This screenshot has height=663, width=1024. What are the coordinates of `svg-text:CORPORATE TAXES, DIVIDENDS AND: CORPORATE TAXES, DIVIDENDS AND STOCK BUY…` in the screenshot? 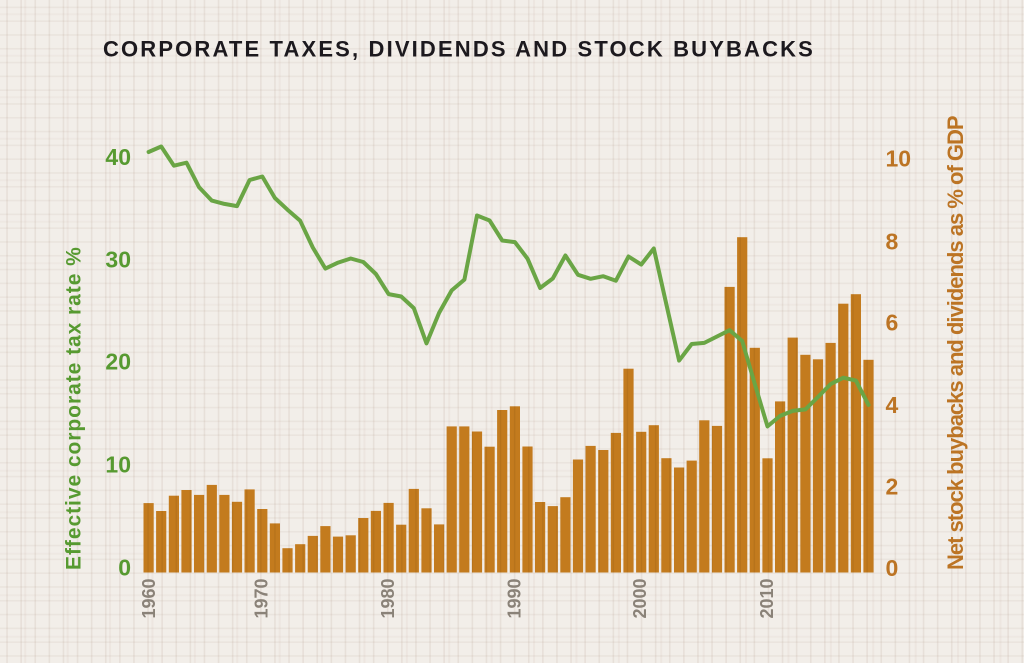 It's located at (459, 48).